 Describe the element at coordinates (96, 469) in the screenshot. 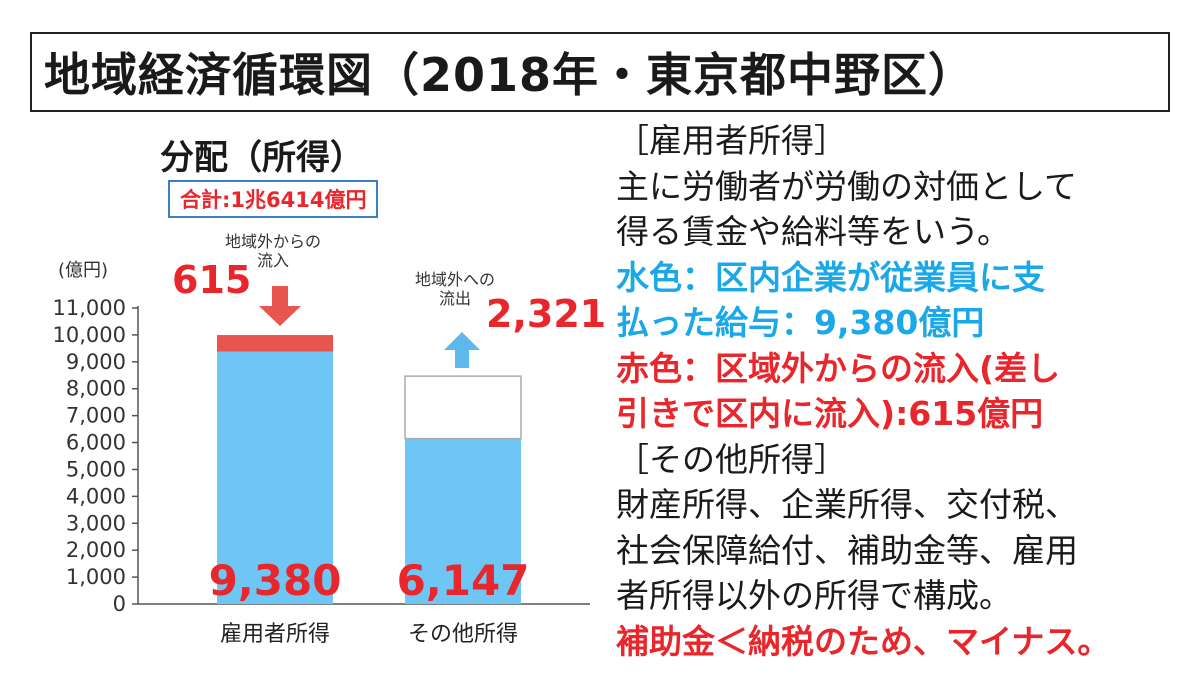

I see `y-tick-label: 5,000` at that location.